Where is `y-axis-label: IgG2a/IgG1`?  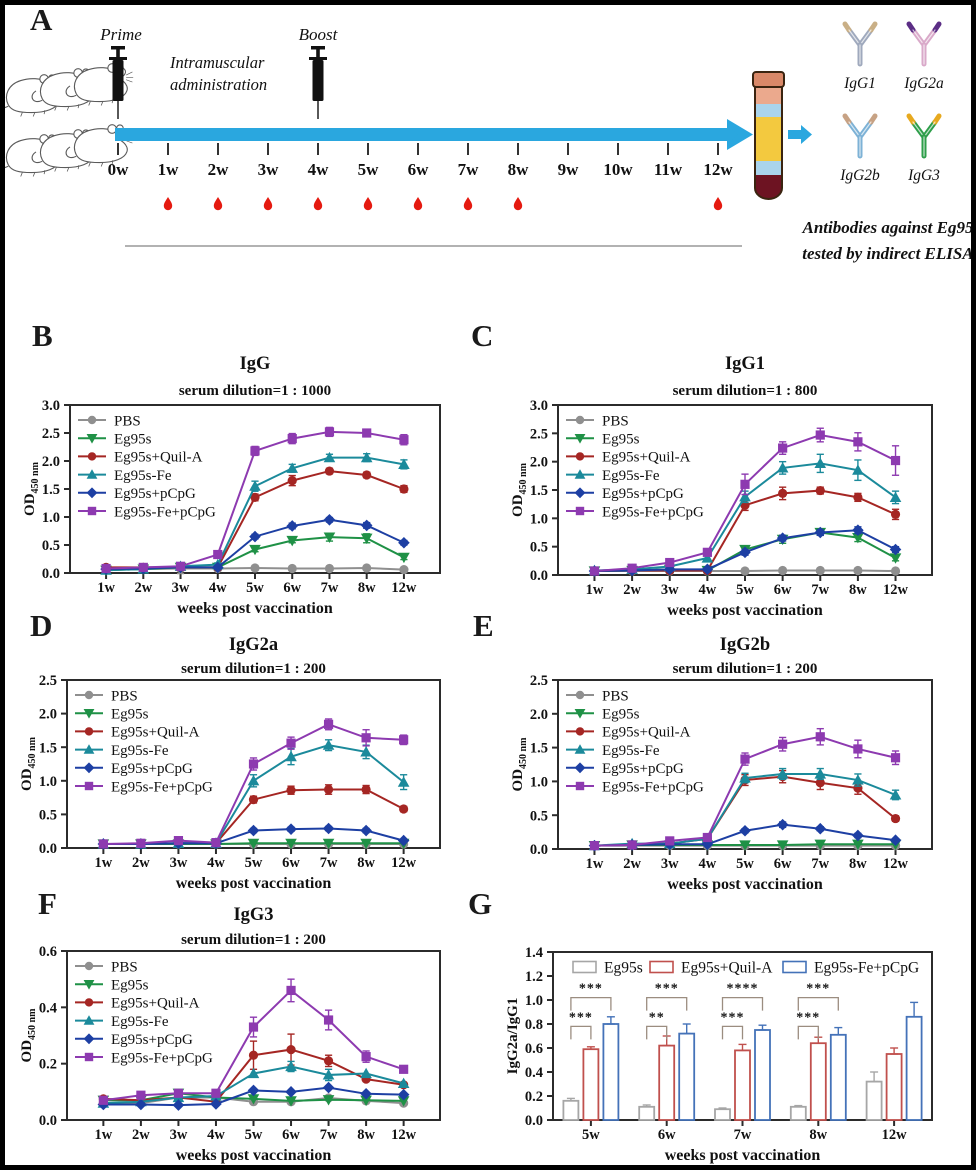
y-axis-label: IgG2a/IgG1 is located at coordinates (513, 1036).